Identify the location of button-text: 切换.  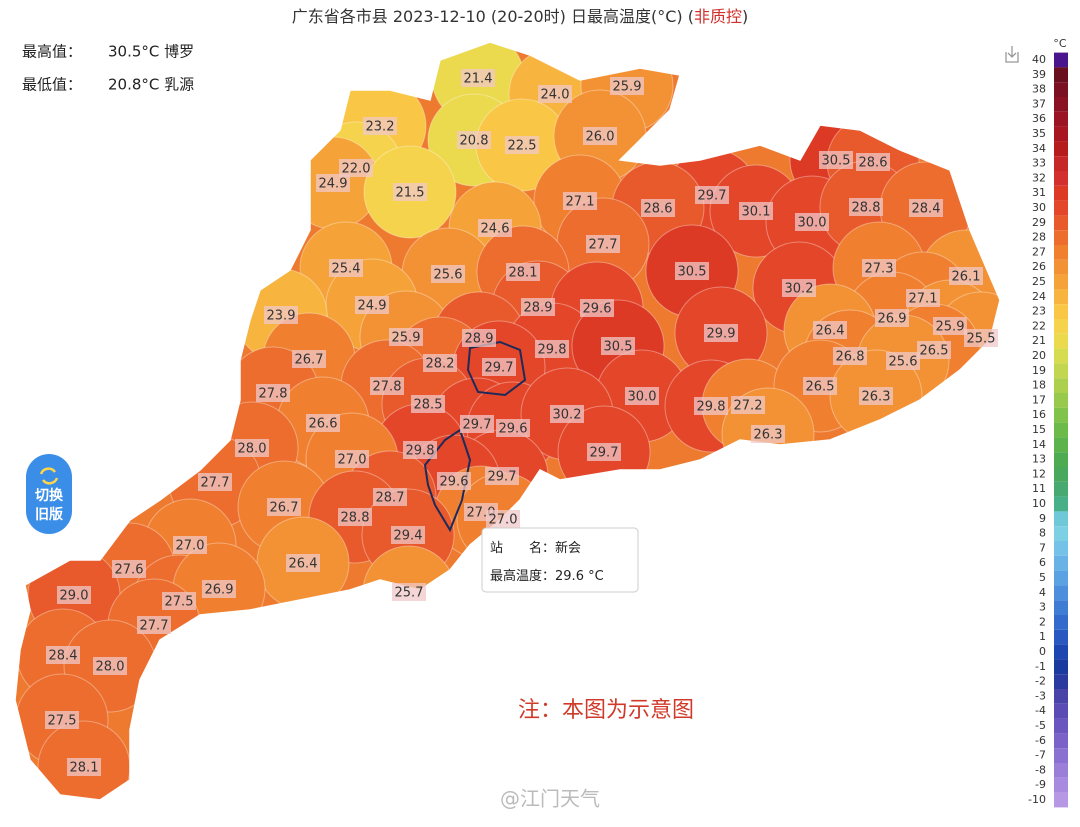
(49, 495).